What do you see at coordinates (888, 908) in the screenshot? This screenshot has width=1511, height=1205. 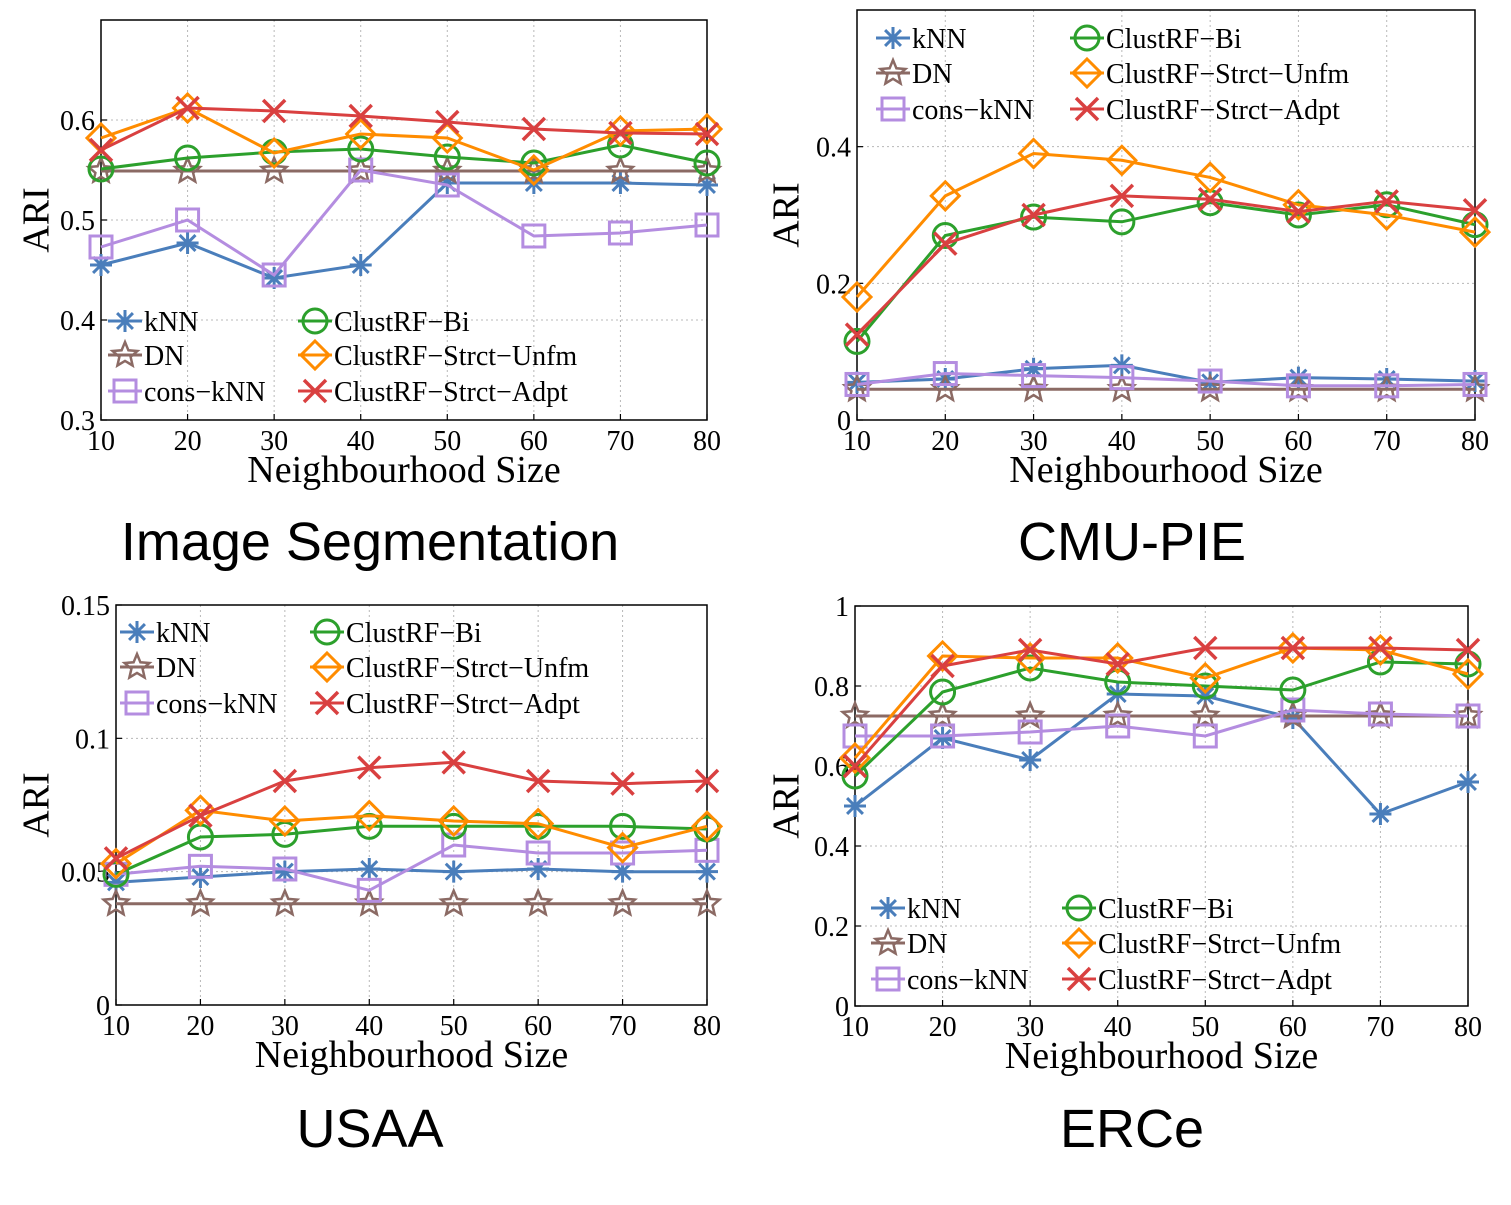 I see `legend-marker-knn` at bounding box center [888, 908].